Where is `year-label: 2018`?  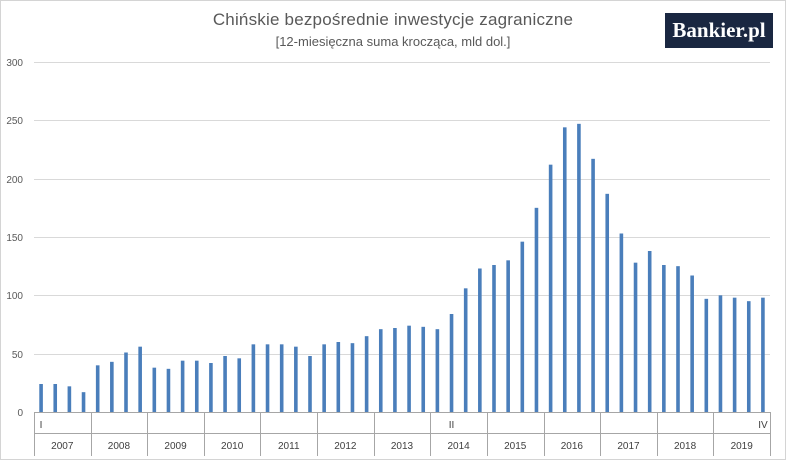
year-label: 2018 is located at coordinates (685, 446).